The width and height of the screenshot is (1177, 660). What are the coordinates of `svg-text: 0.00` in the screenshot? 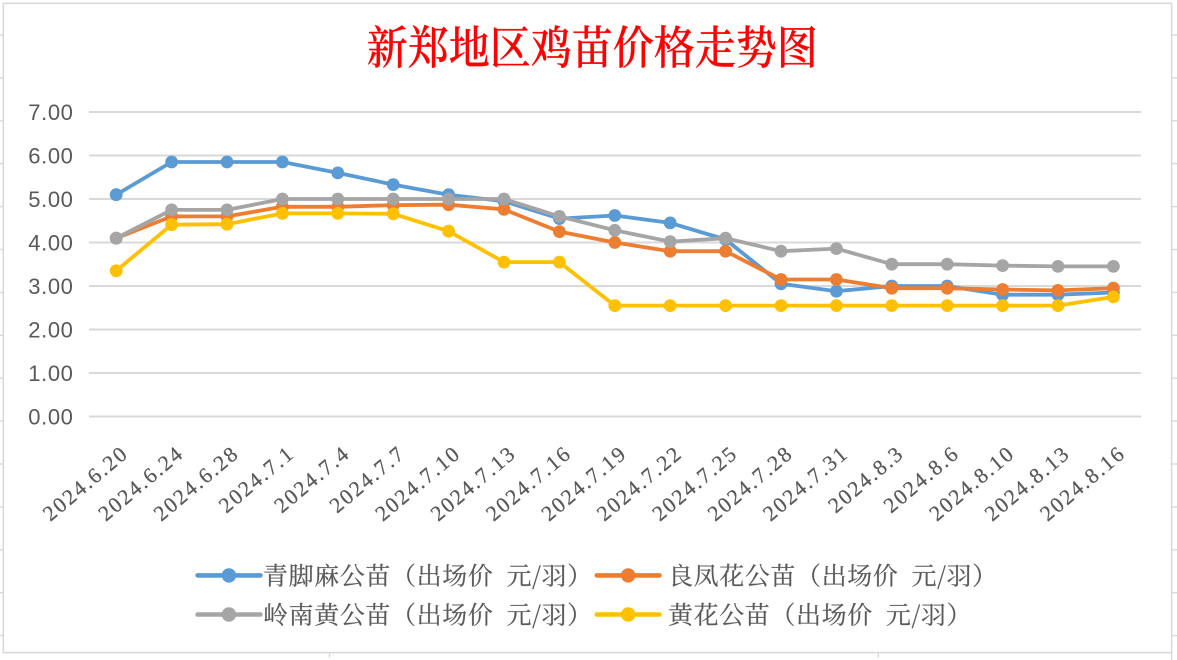 It's located at (50, 417).